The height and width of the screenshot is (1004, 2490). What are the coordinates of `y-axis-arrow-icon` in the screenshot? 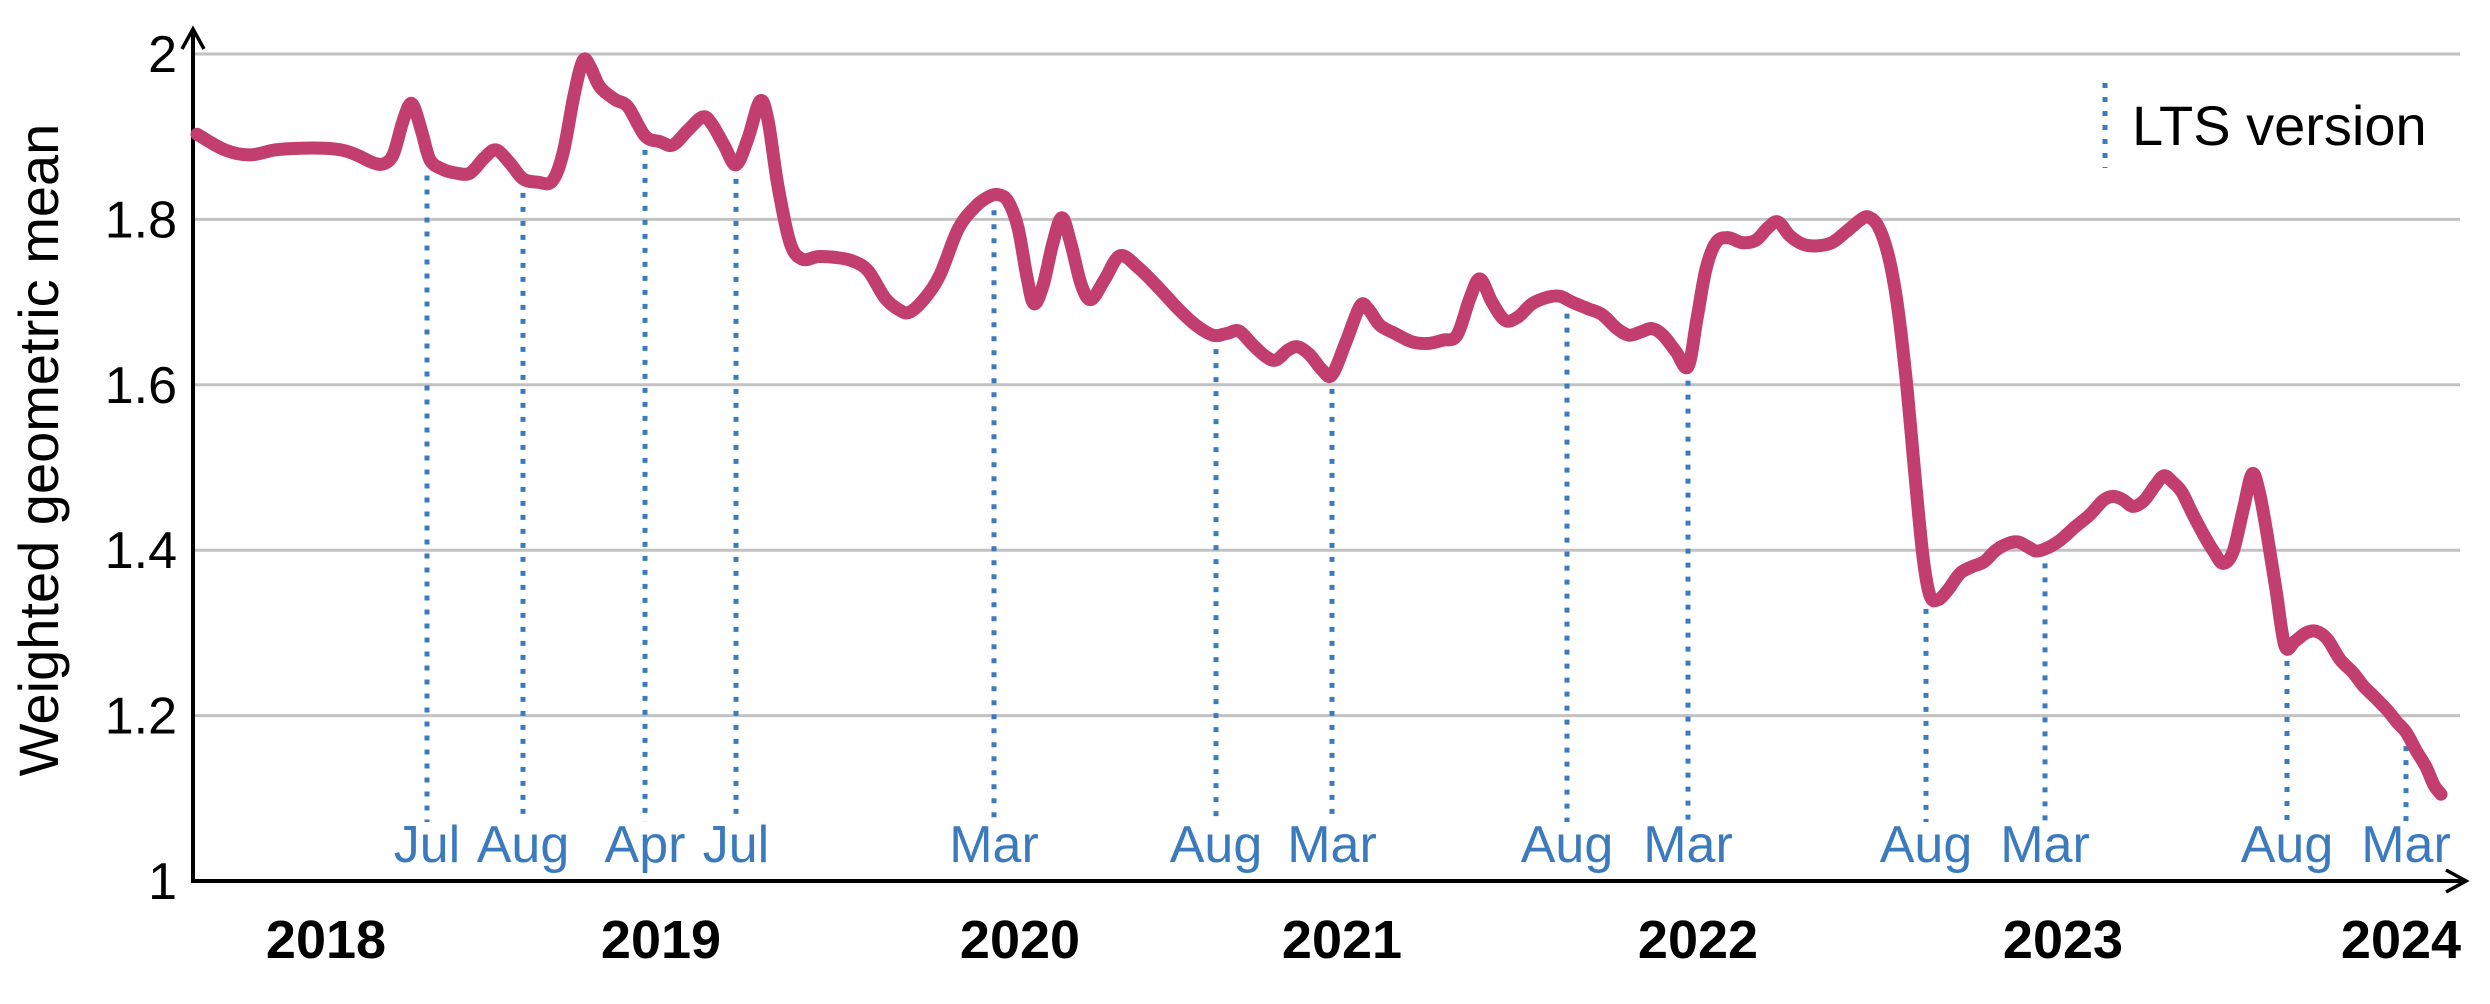 It's located at (193, 37).